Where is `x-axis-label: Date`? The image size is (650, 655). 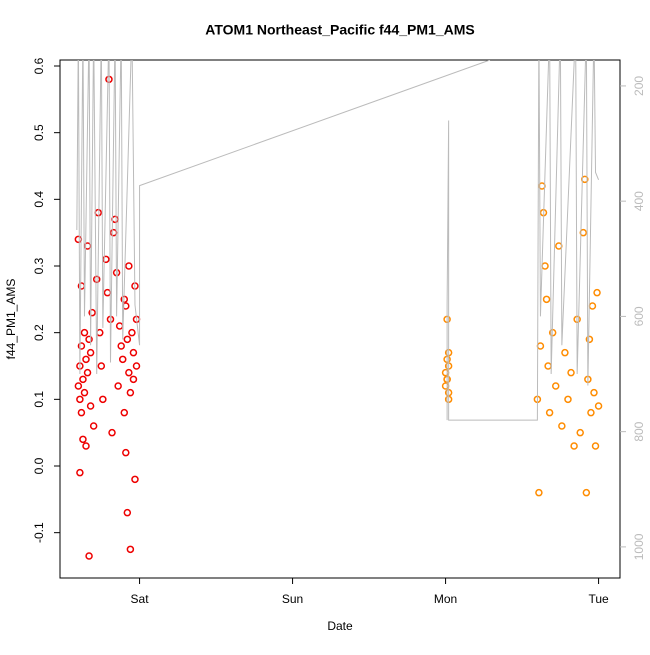 x-axis-label: Date is located at coordinates (340, 626).